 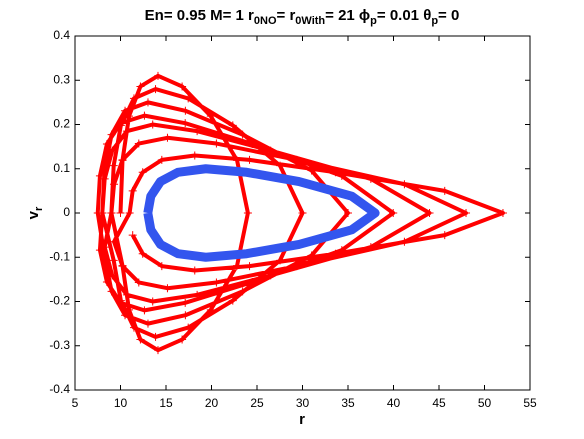 What do you see at coordinates (61, 124) in the screenshot?
I see `y-tick-label: 0.2` at bounding box center [61, 124].